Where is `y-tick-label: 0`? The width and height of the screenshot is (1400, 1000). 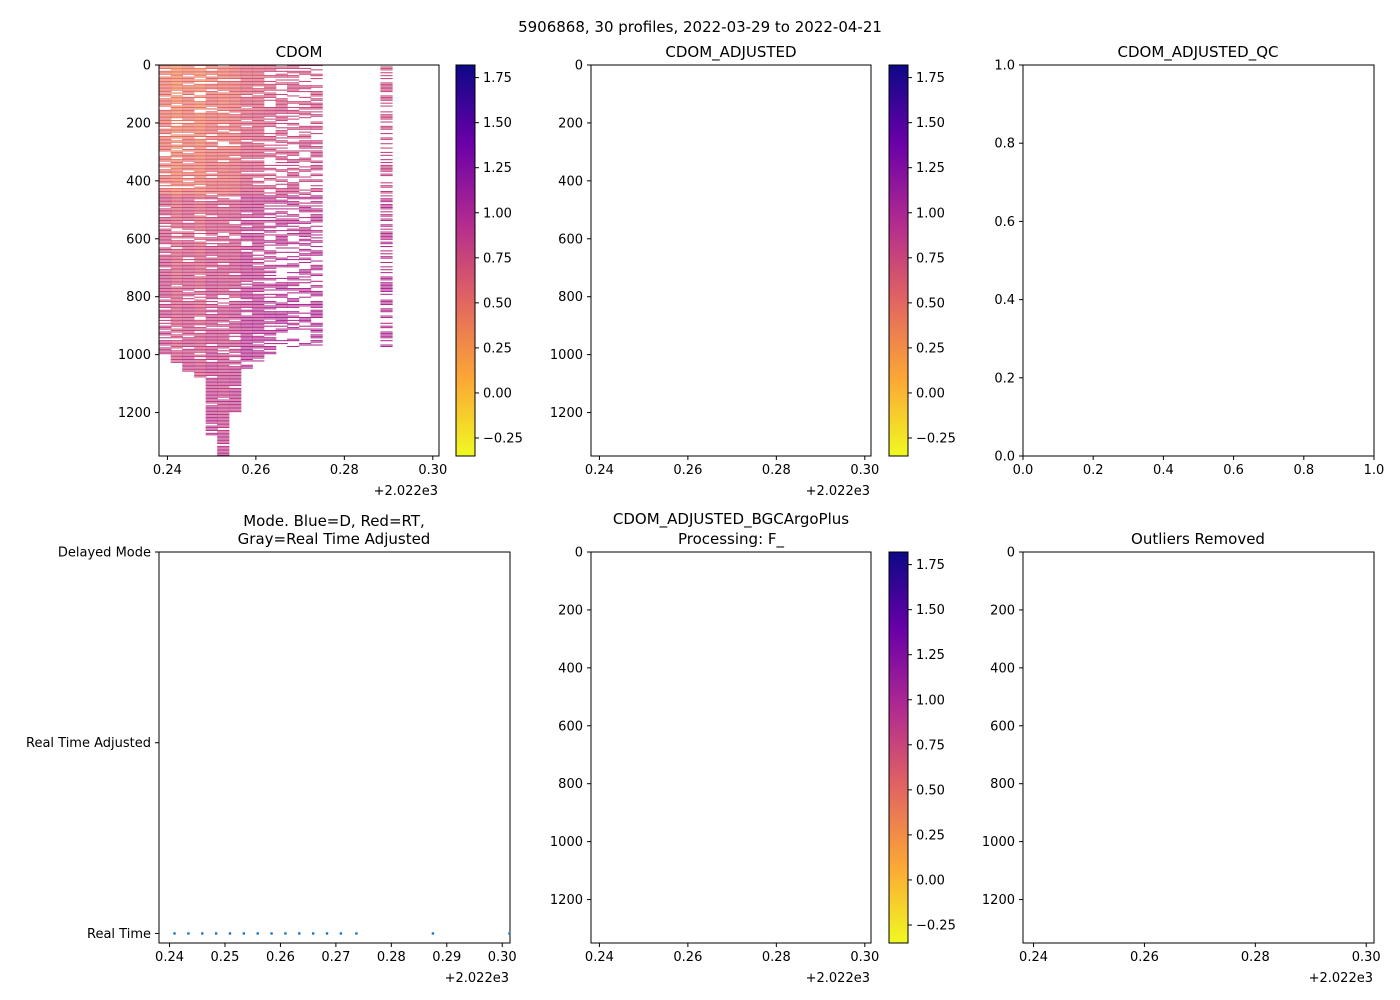 y-tick-label: 0 is located at coordinates (579, 553).